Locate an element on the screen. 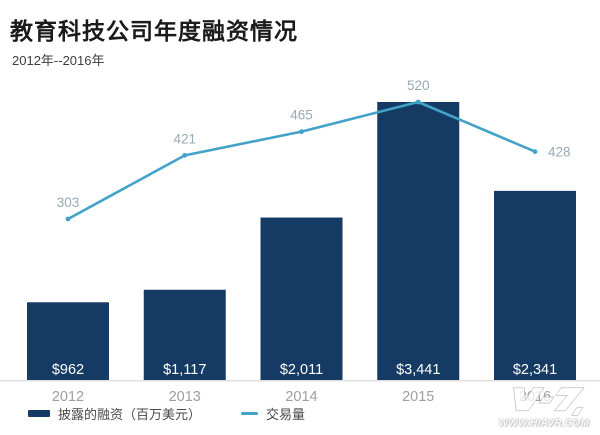 Image resolution: width=600 pixels, height=435 pixels. watermark: WWW.HIAVR.COM is located at coordinates (544, 406).